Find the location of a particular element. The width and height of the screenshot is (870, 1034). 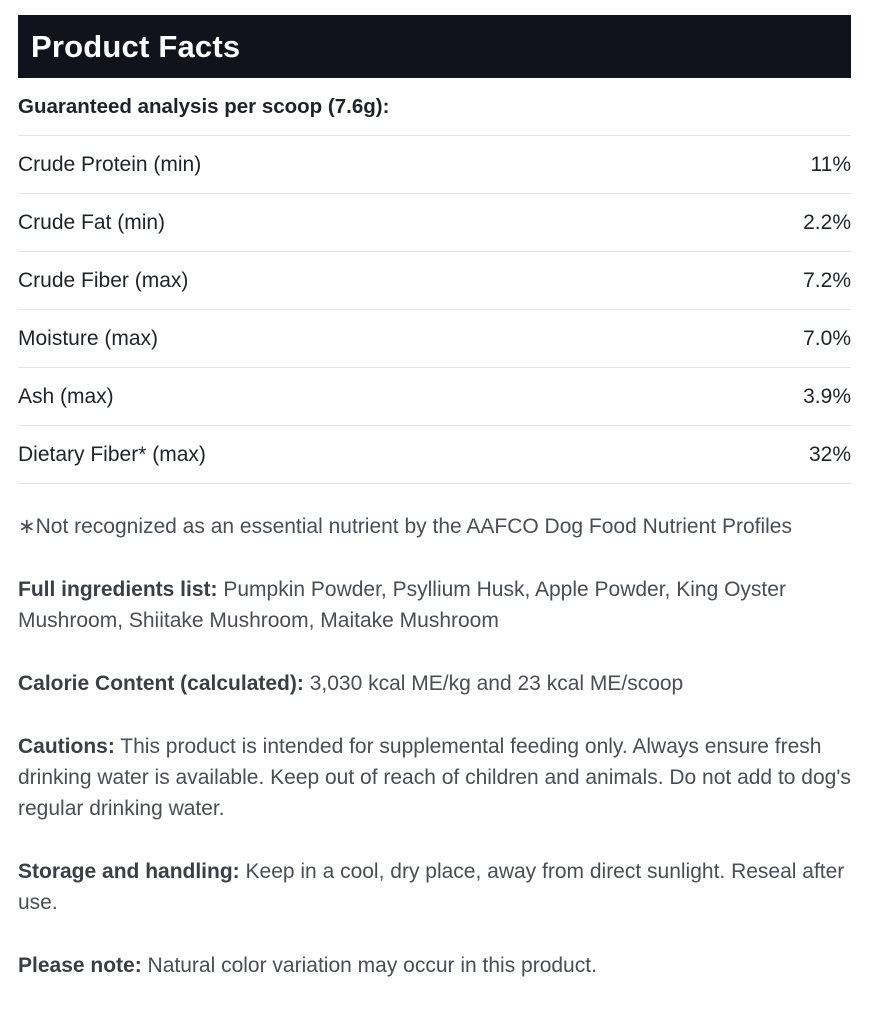

section-label: Full ingredients list: is located at coordinates (118, 589).